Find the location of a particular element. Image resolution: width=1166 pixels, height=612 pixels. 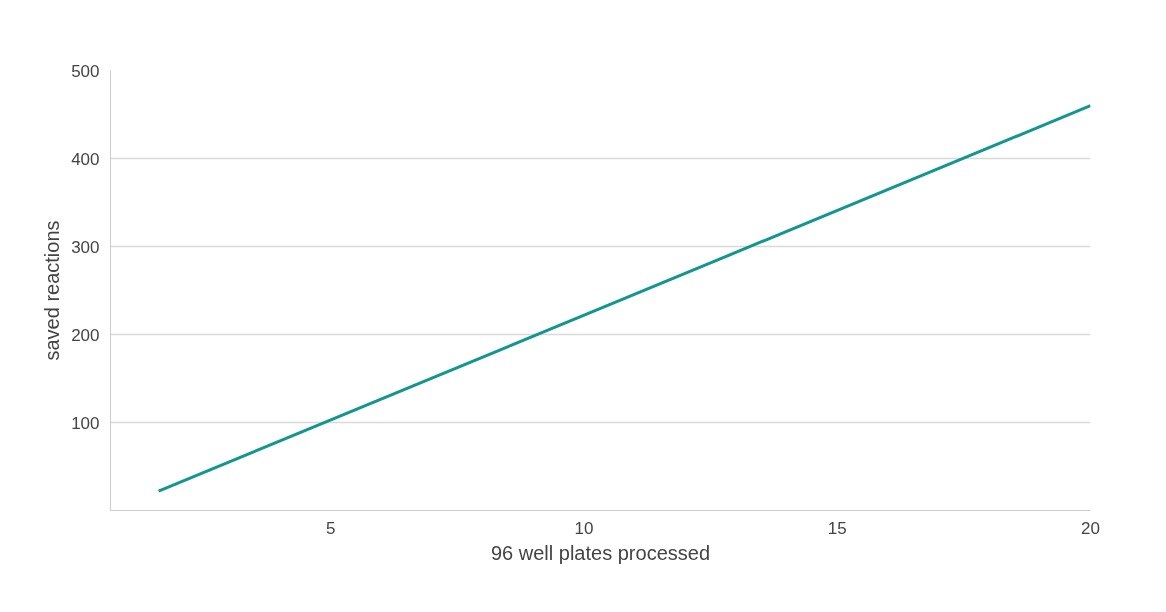

y-tick-label: 100 is located at coordinates (85, 423).